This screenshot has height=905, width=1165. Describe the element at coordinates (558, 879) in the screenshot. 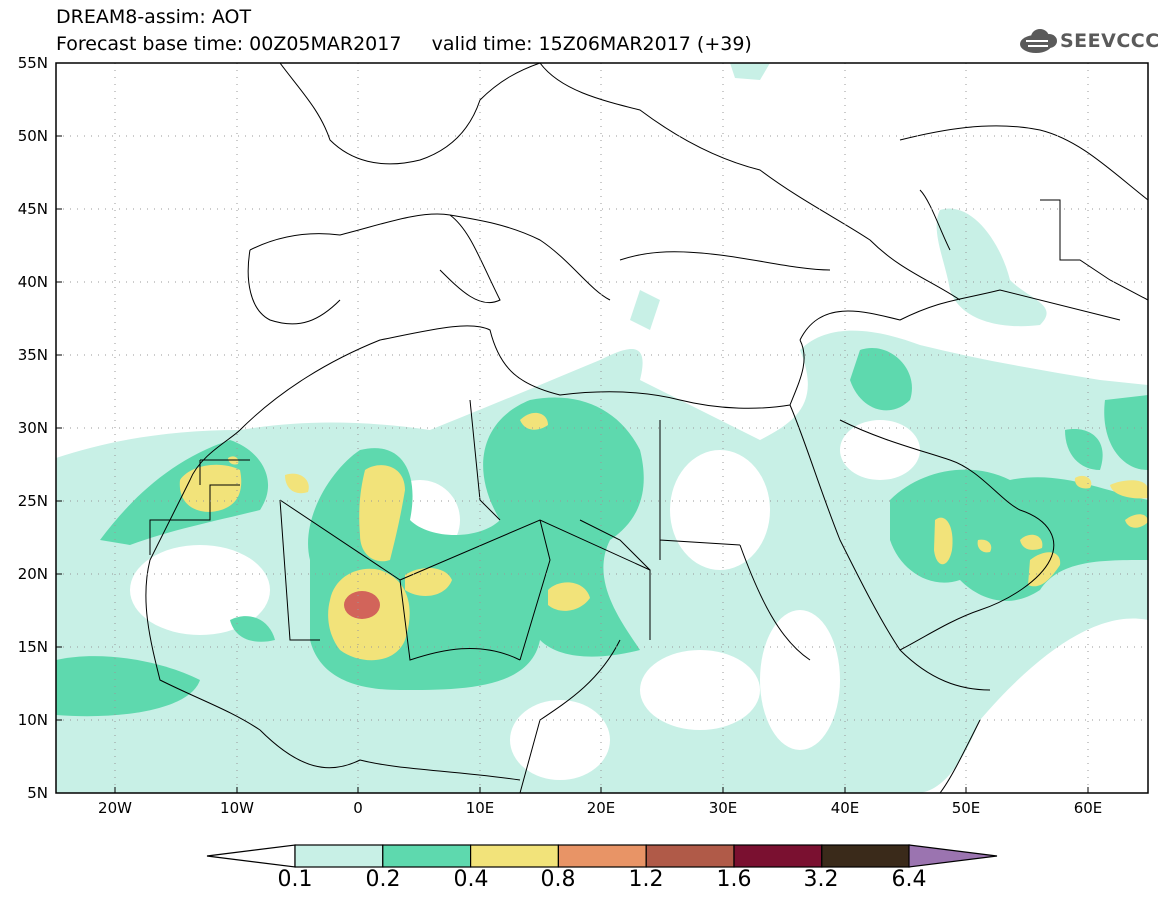

I see `colorbar-tick-label: 0.8` at that location.